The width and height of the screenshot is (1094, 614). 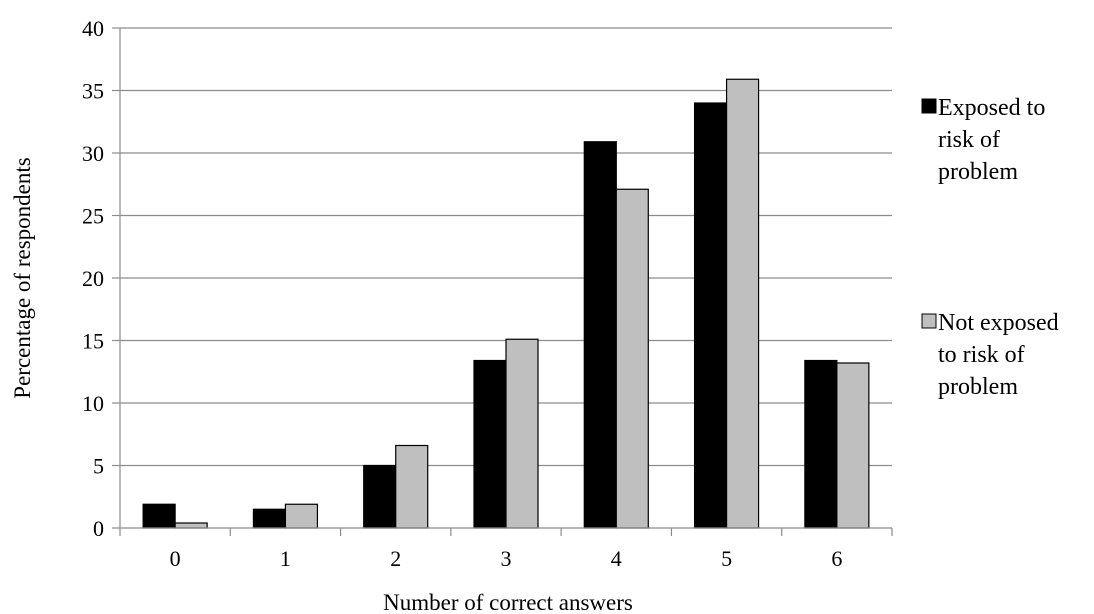 I want to click on y-tick-label: 20, so click(x=93, y=278).